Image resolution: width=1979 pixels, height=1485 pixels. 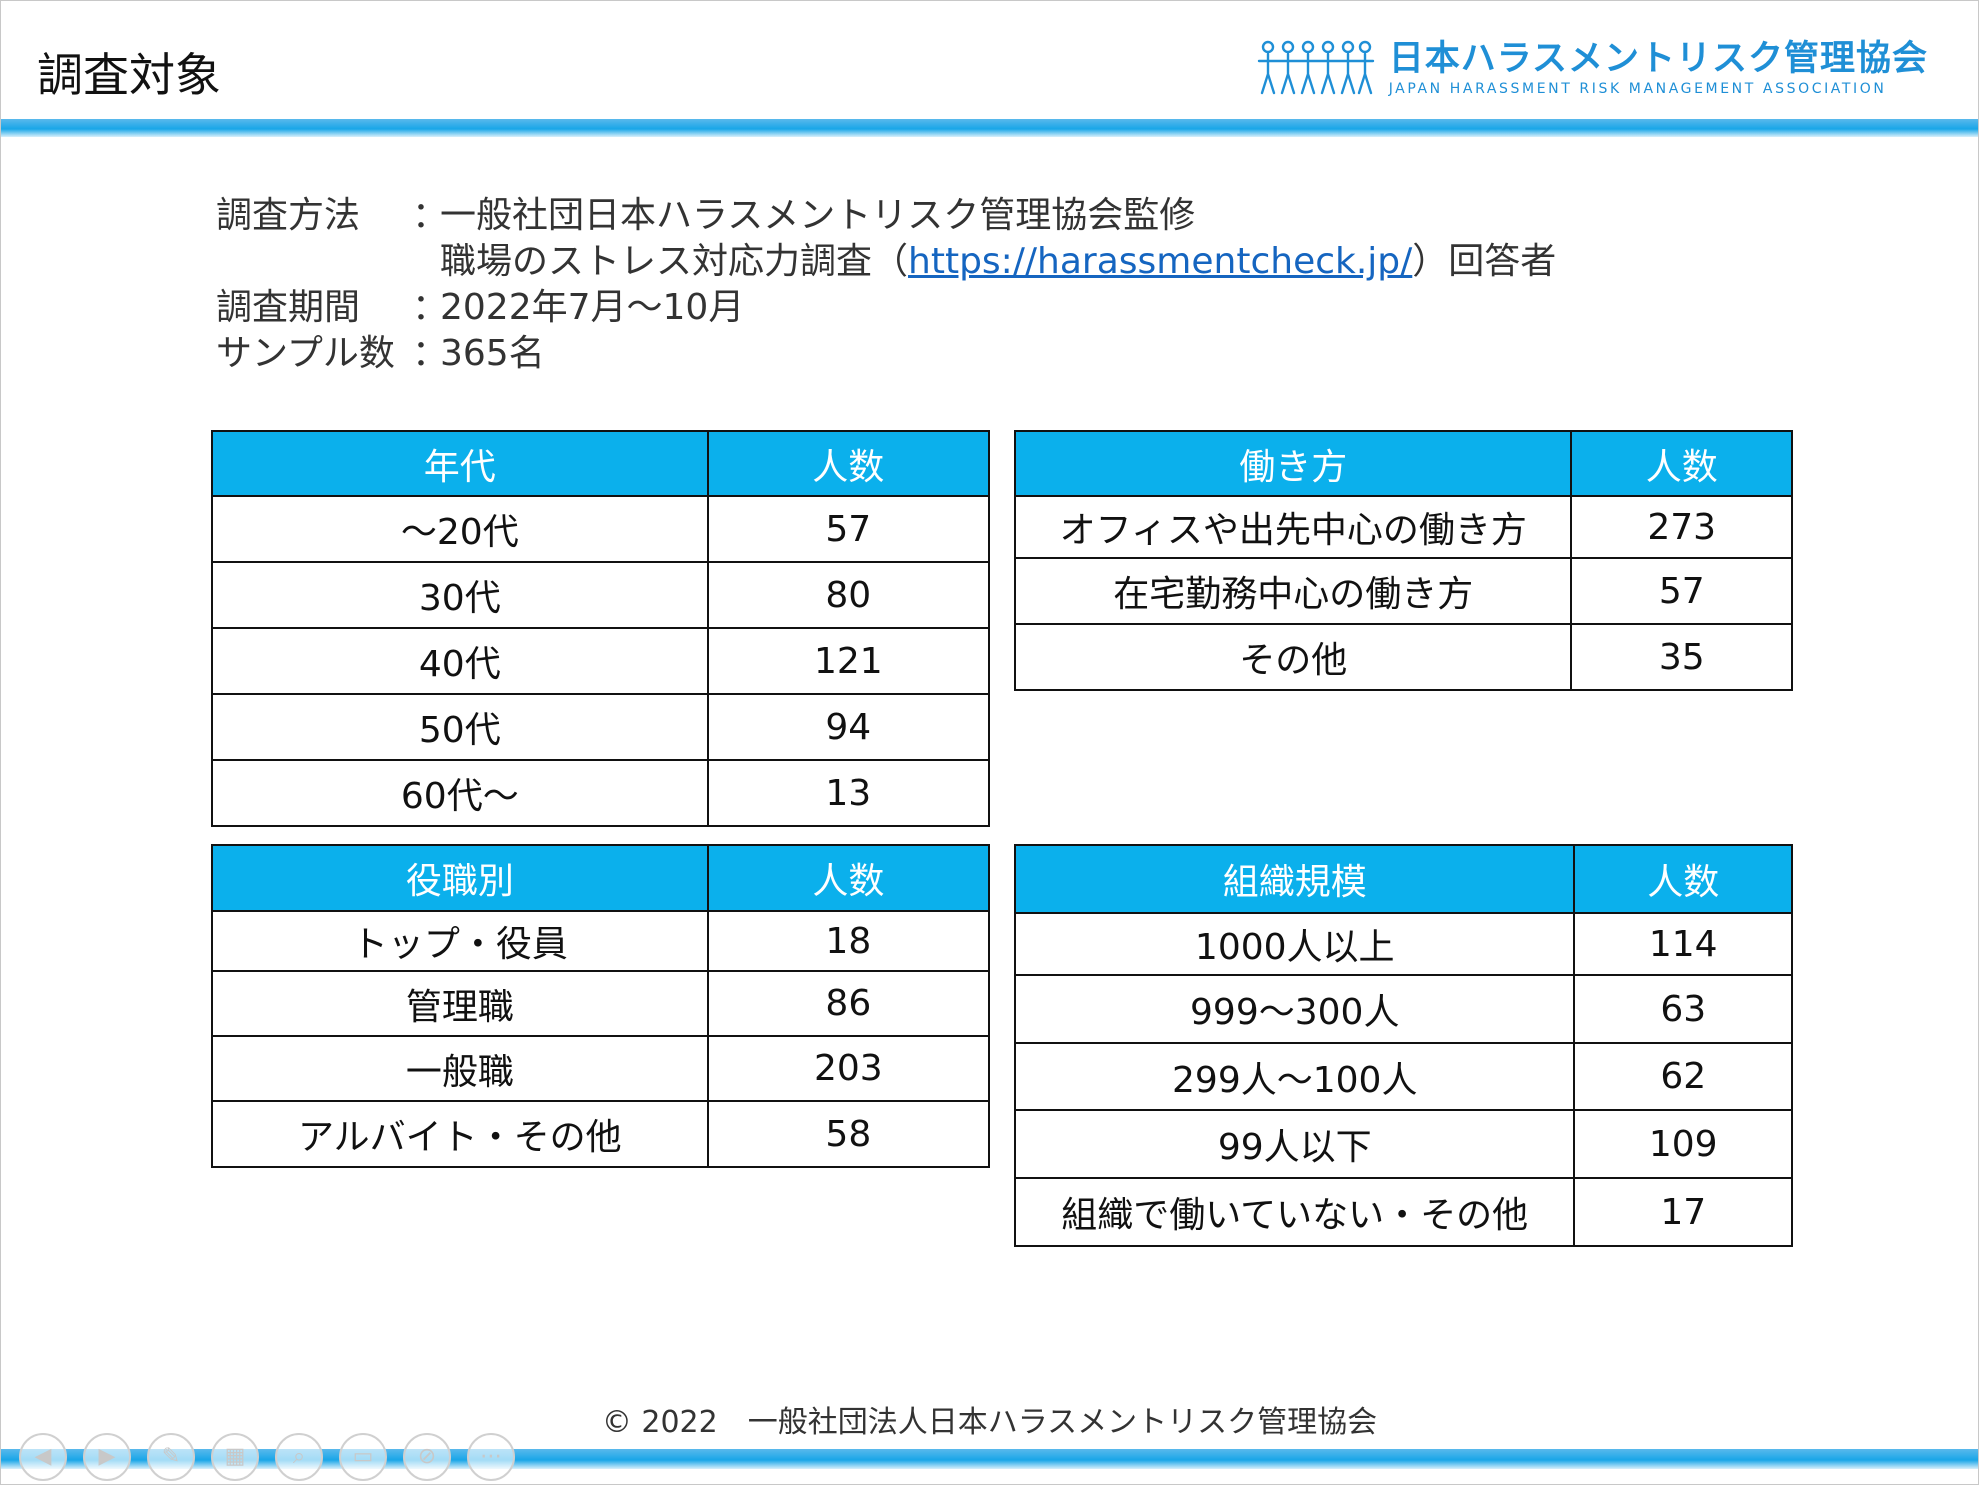 What do you see at coordinates (848, 793) in the screenshot?
I see `cell-value: 13` at bounding box center [848, 793].